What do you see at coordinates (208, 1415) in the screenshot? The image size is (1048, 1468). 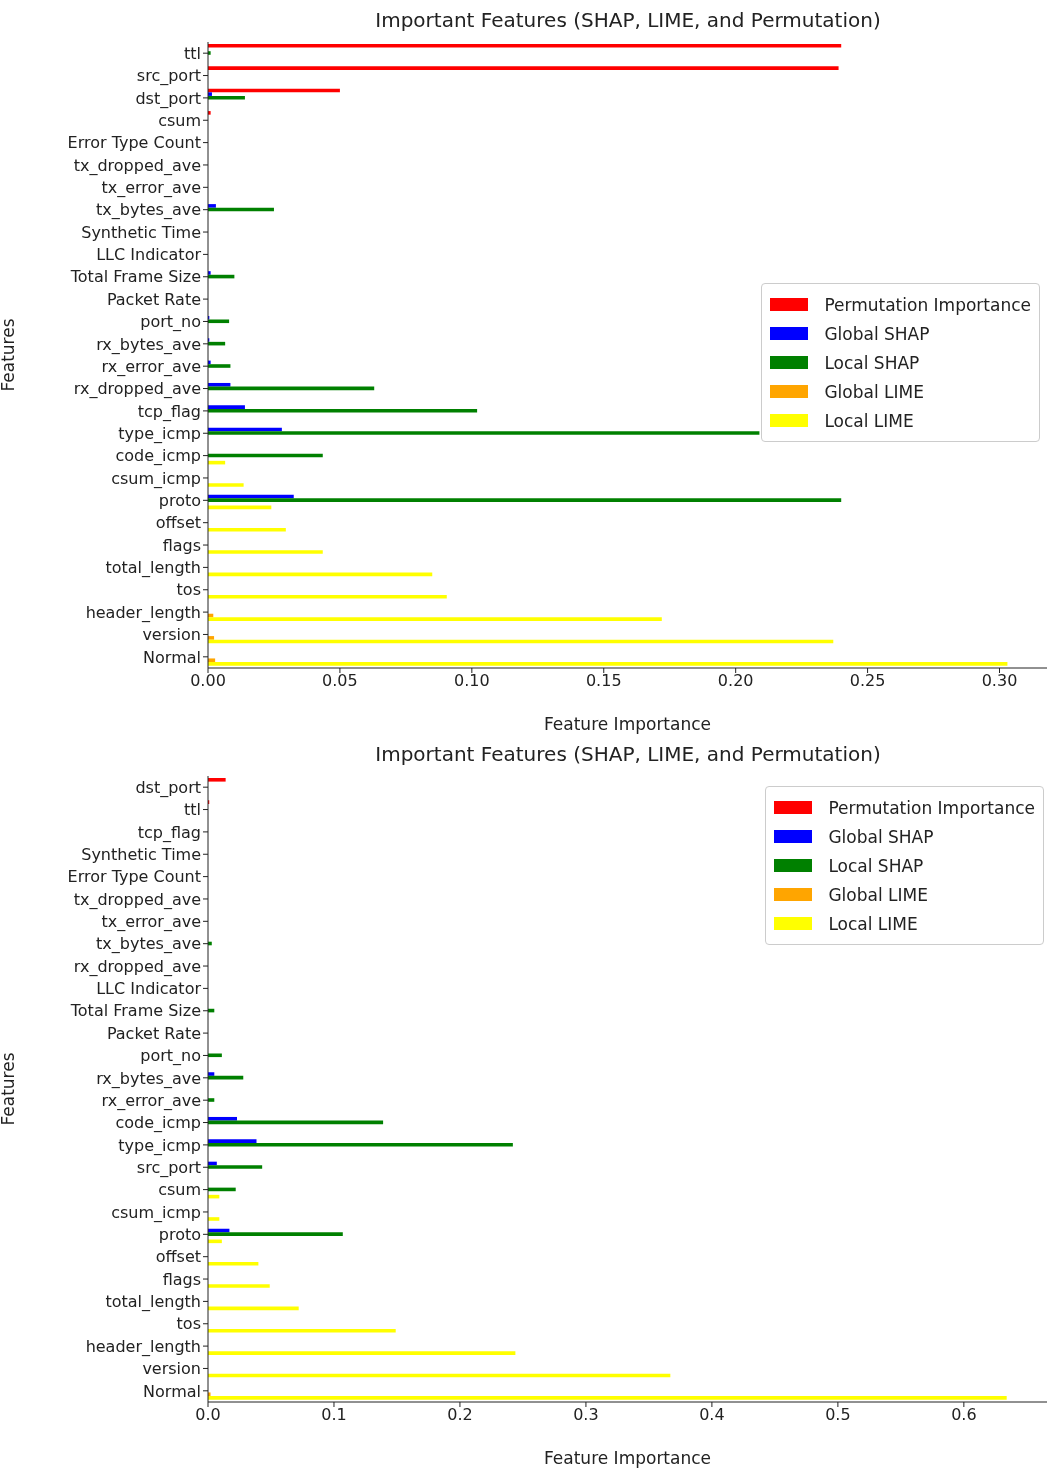 I see `x-tick-label: 0.0` at bounding box center [208, 1415].